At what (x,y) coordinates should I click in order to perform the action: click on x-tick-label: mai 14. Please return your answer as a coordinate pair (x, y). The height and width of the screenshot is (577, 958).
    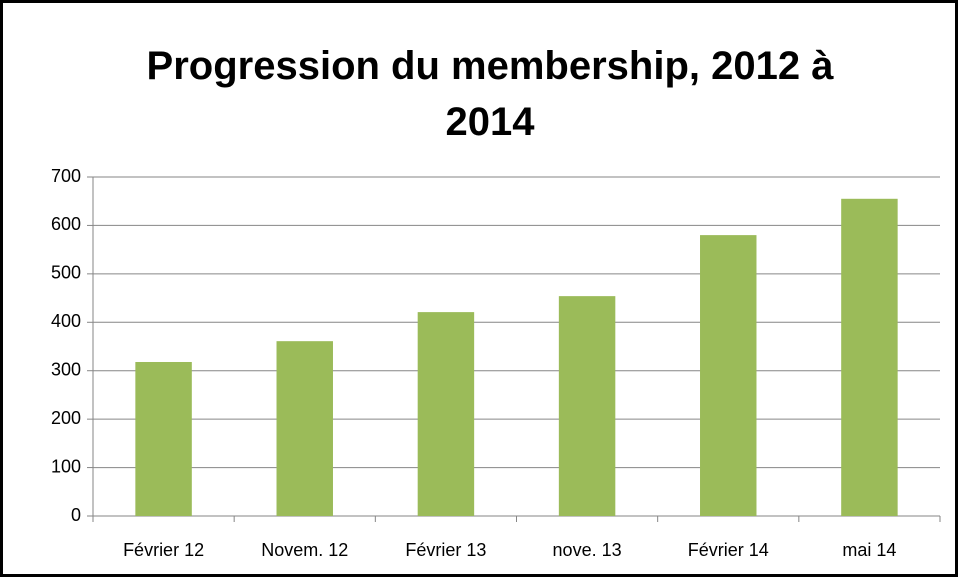
    Looking at the image, I should click on (869, 550).